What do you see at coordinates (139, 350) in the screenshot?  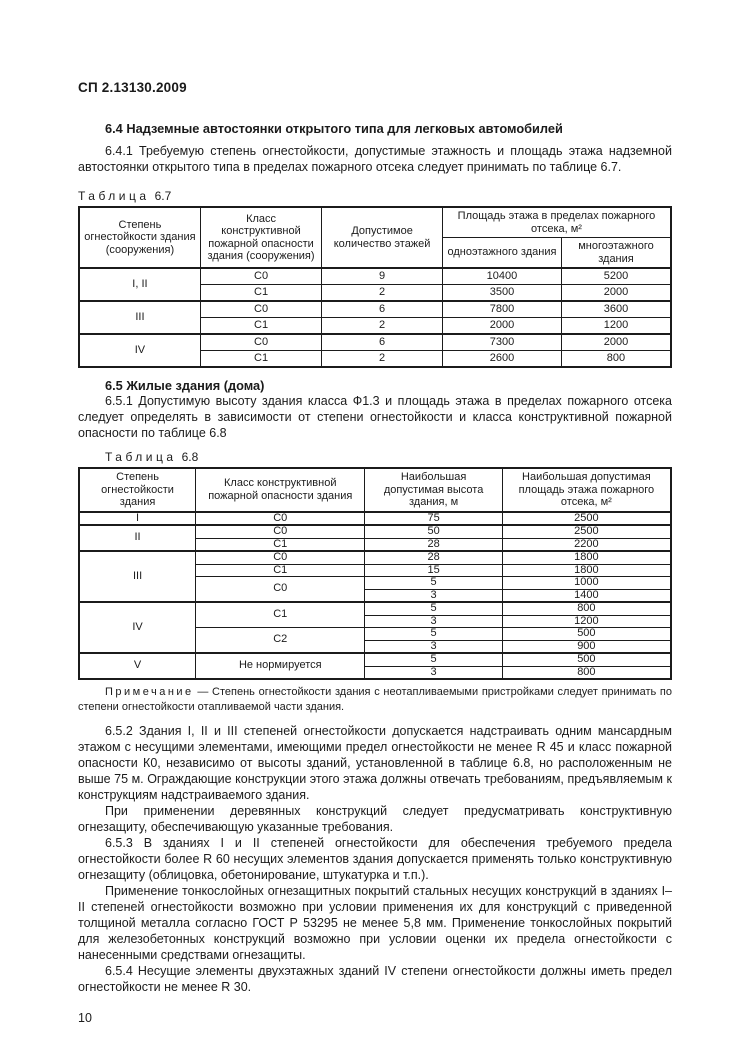 I see `cell-degree: IV` at bounding box center [139, 350].